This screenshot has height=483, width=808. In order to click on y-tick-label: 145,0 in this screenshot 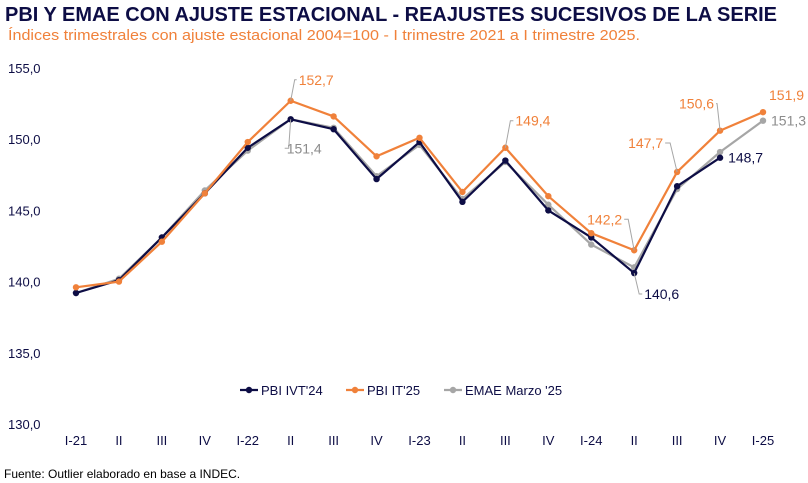, I will do `click(24, 210)`.